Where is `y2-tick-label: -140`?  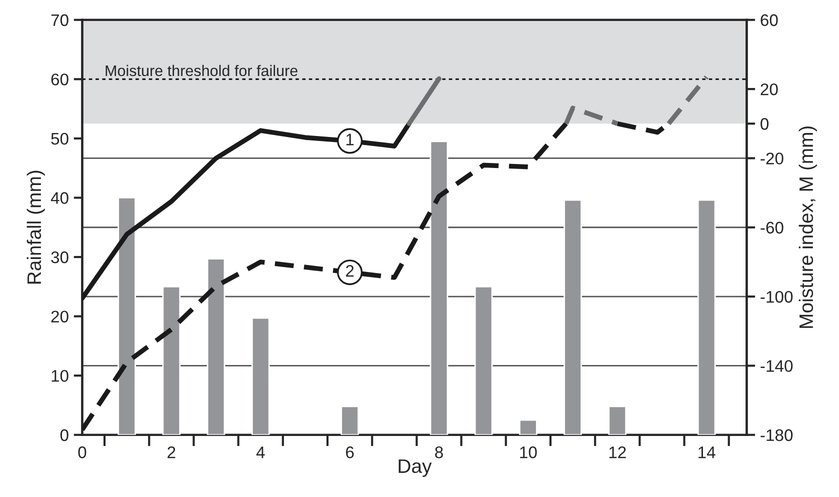
y2-tick-label: -140 is located at coordinates (776, 366).